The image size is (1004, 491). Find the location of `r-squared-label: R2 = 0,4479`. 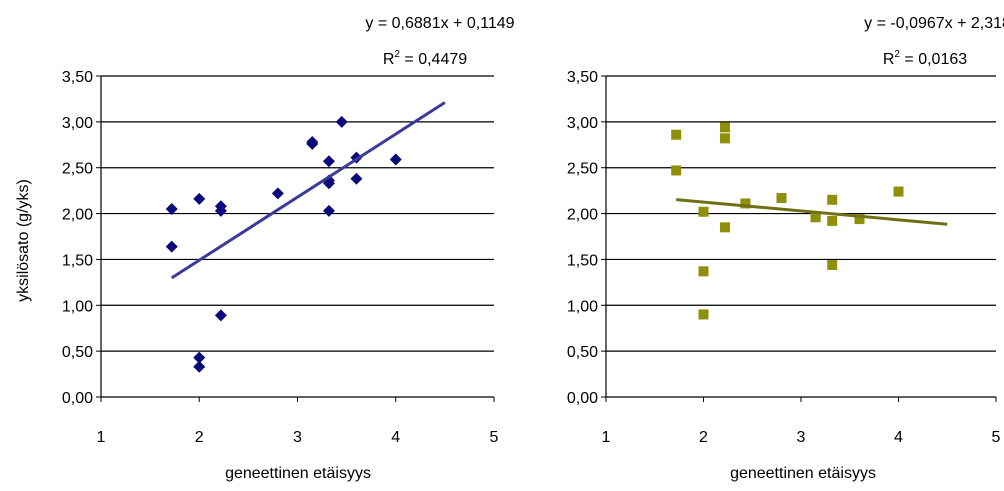

r-squared-label: R2 = 0,4479 is located at coordinates (425, 58).